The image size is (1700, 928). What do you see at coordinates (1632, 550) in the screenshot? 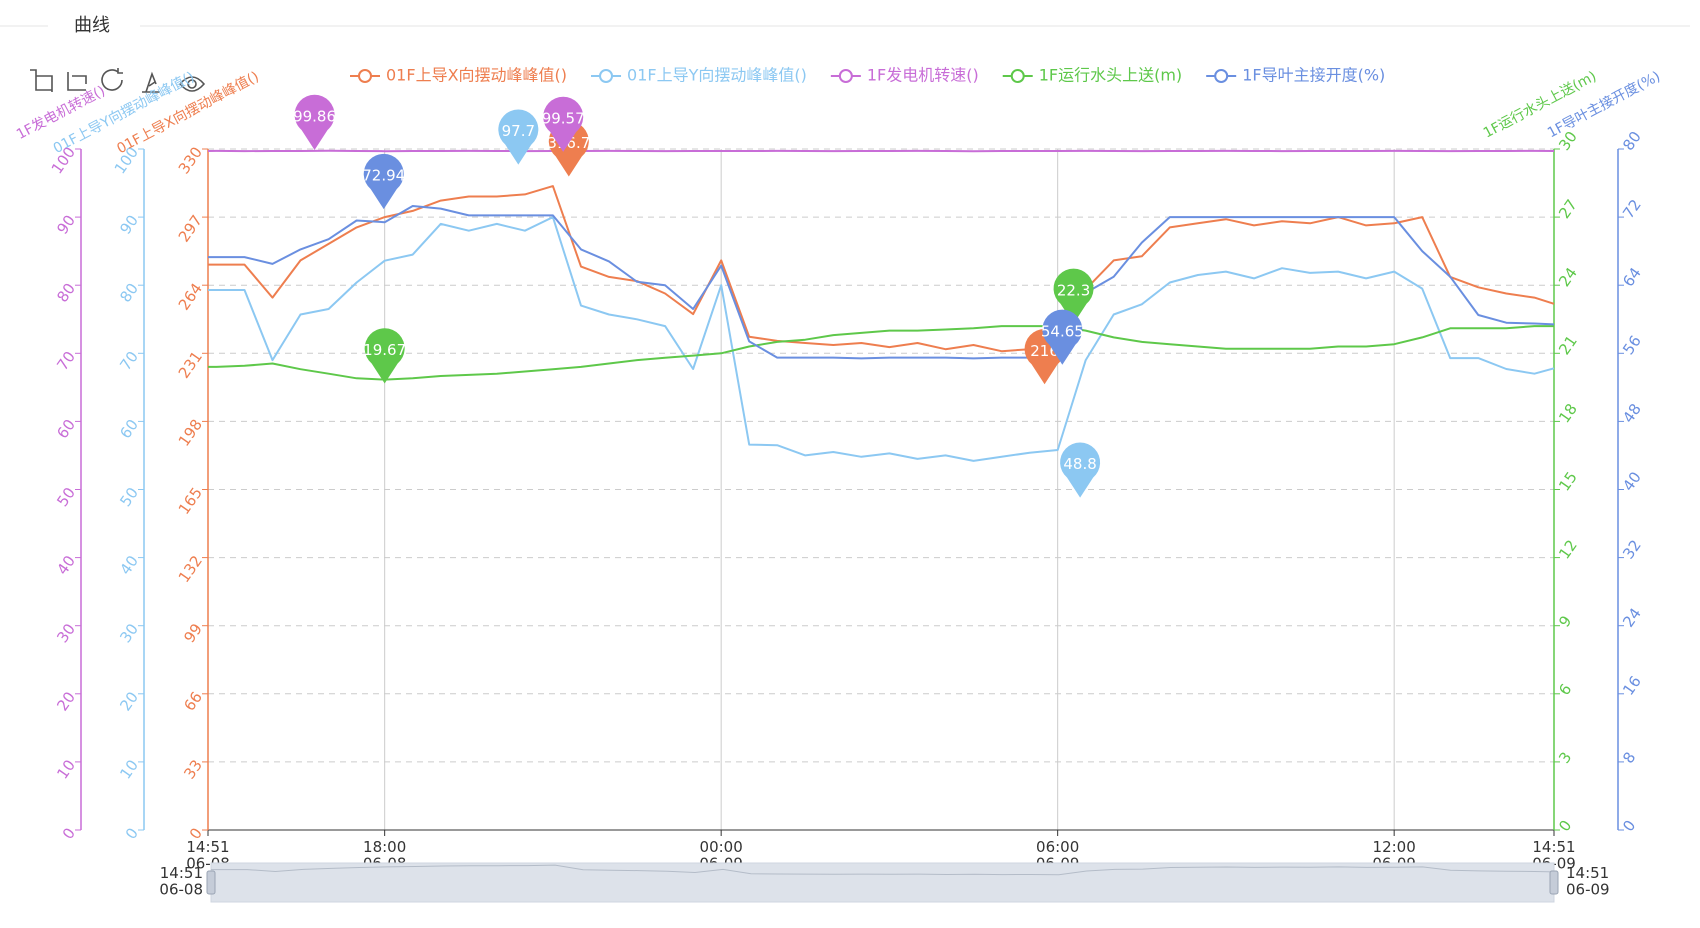
I see `y-tick-label: 32` at bounding box center [1632, 550].